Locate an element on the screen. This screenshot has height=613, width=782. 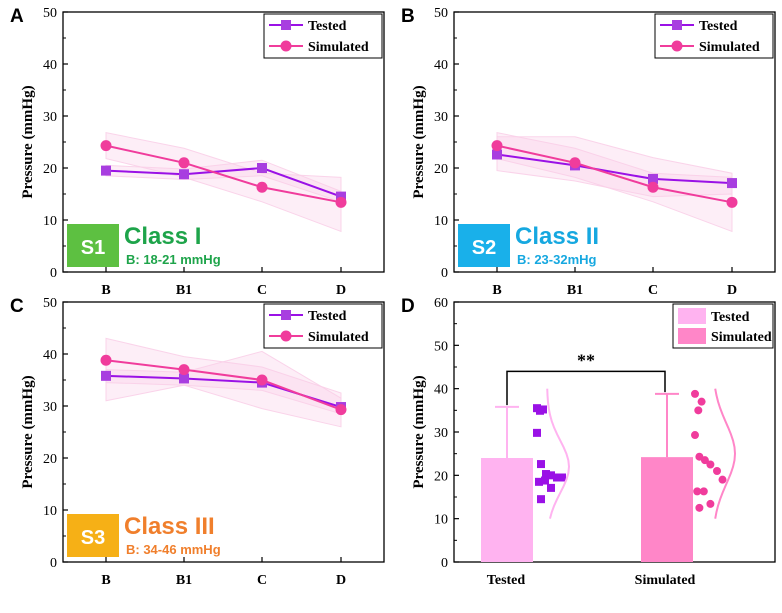
bar-simulated is located at coordinates (667, 509).